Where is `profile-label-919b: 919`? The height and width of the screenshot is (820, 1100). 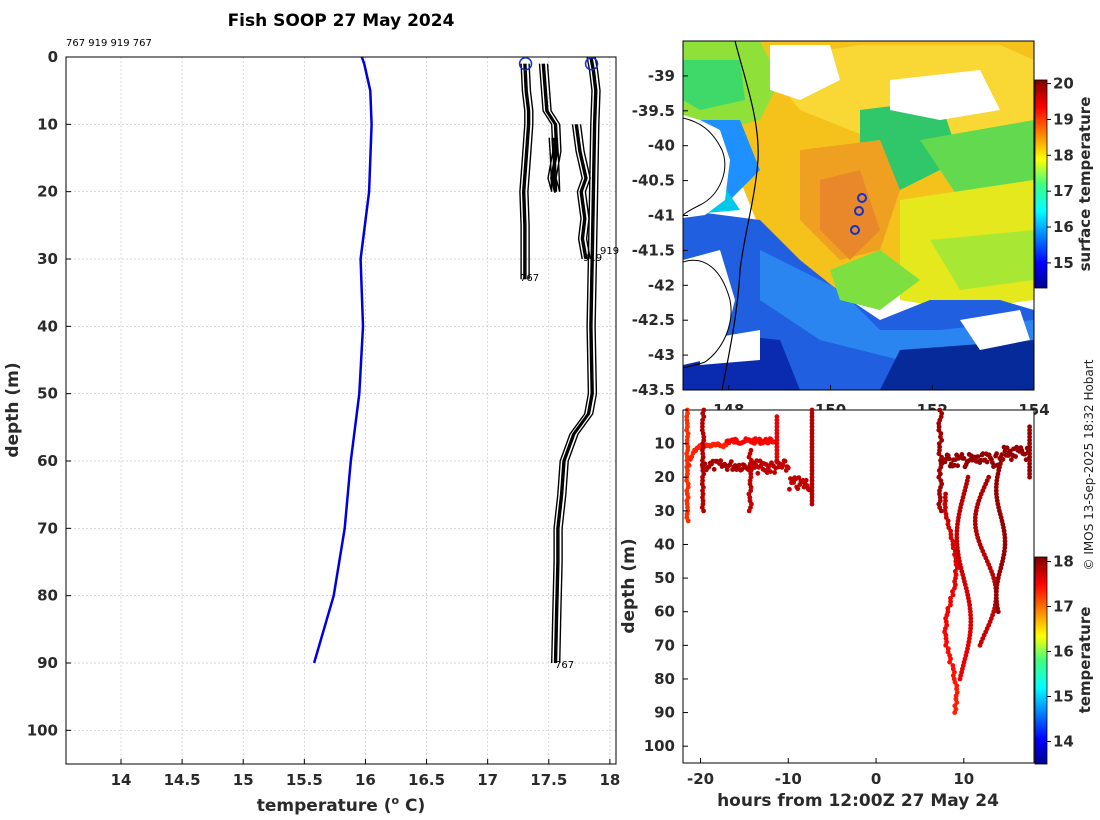
profile-label-919b: 919 is located at coordinates (592, 258).